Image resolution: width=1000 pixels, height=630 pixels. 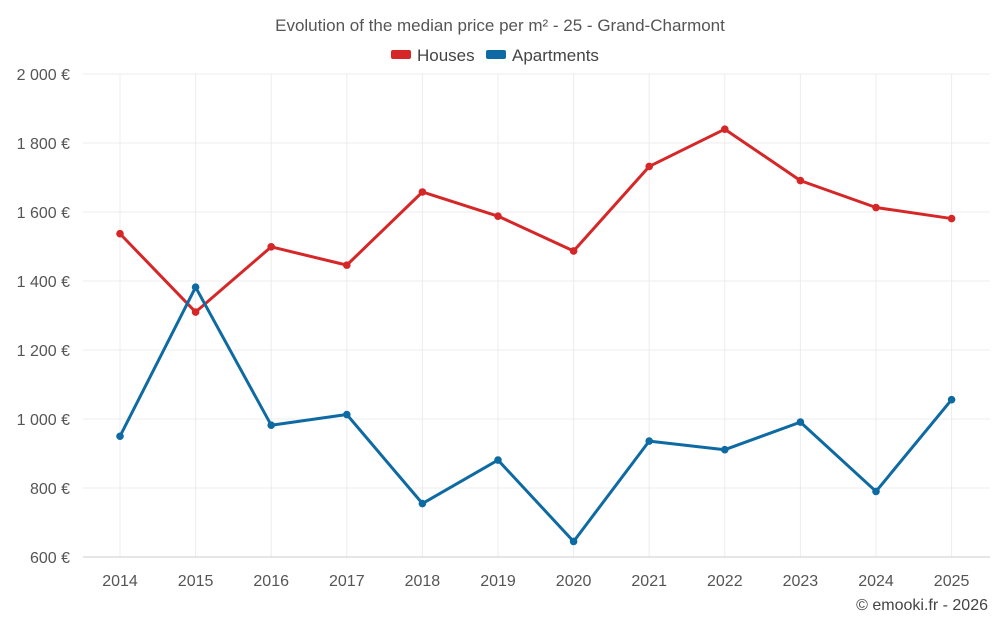 What do you see at coordinates (271, 581) in the screenshot?
I see `x-tick-label: 2016` at bounding box center [271, 581].